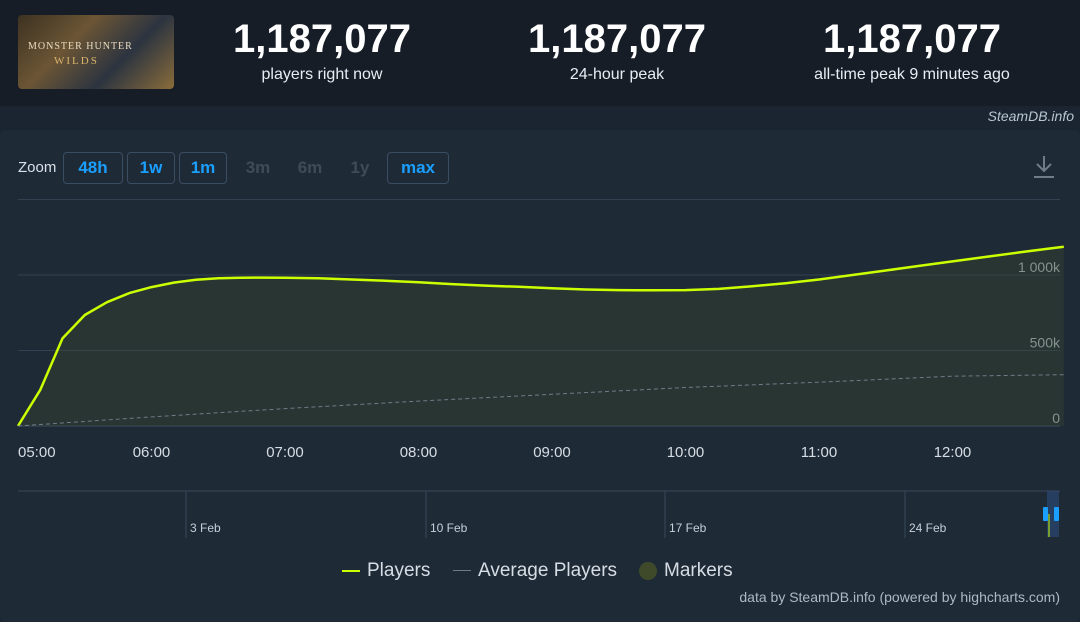 The width and height of the screenshot is (1080, 622). Describe the element at coordinates (152, 452) in the screenshot. I see `x-tick-label: 06:00` at that location.